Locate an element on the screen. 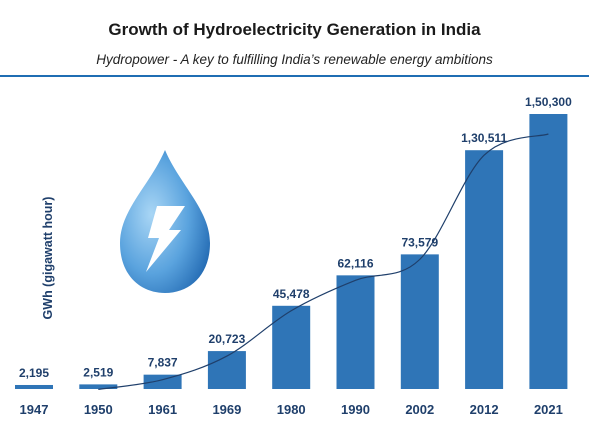  bar-1950 is located at coordinates (98, 386).